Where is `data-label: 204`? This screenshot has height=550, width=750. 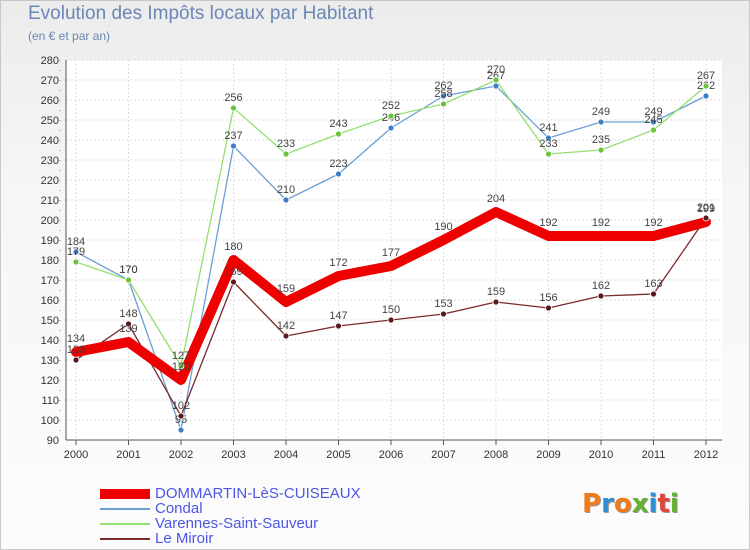 data-label: 204 is located at coordinates (496, 199).